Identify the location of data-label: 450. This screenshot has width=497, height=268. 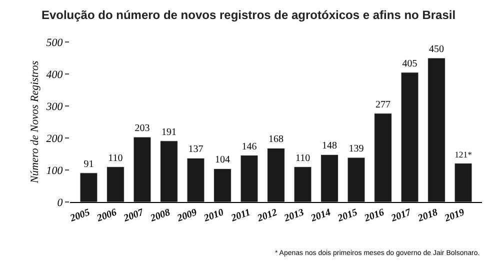
(436, 49).